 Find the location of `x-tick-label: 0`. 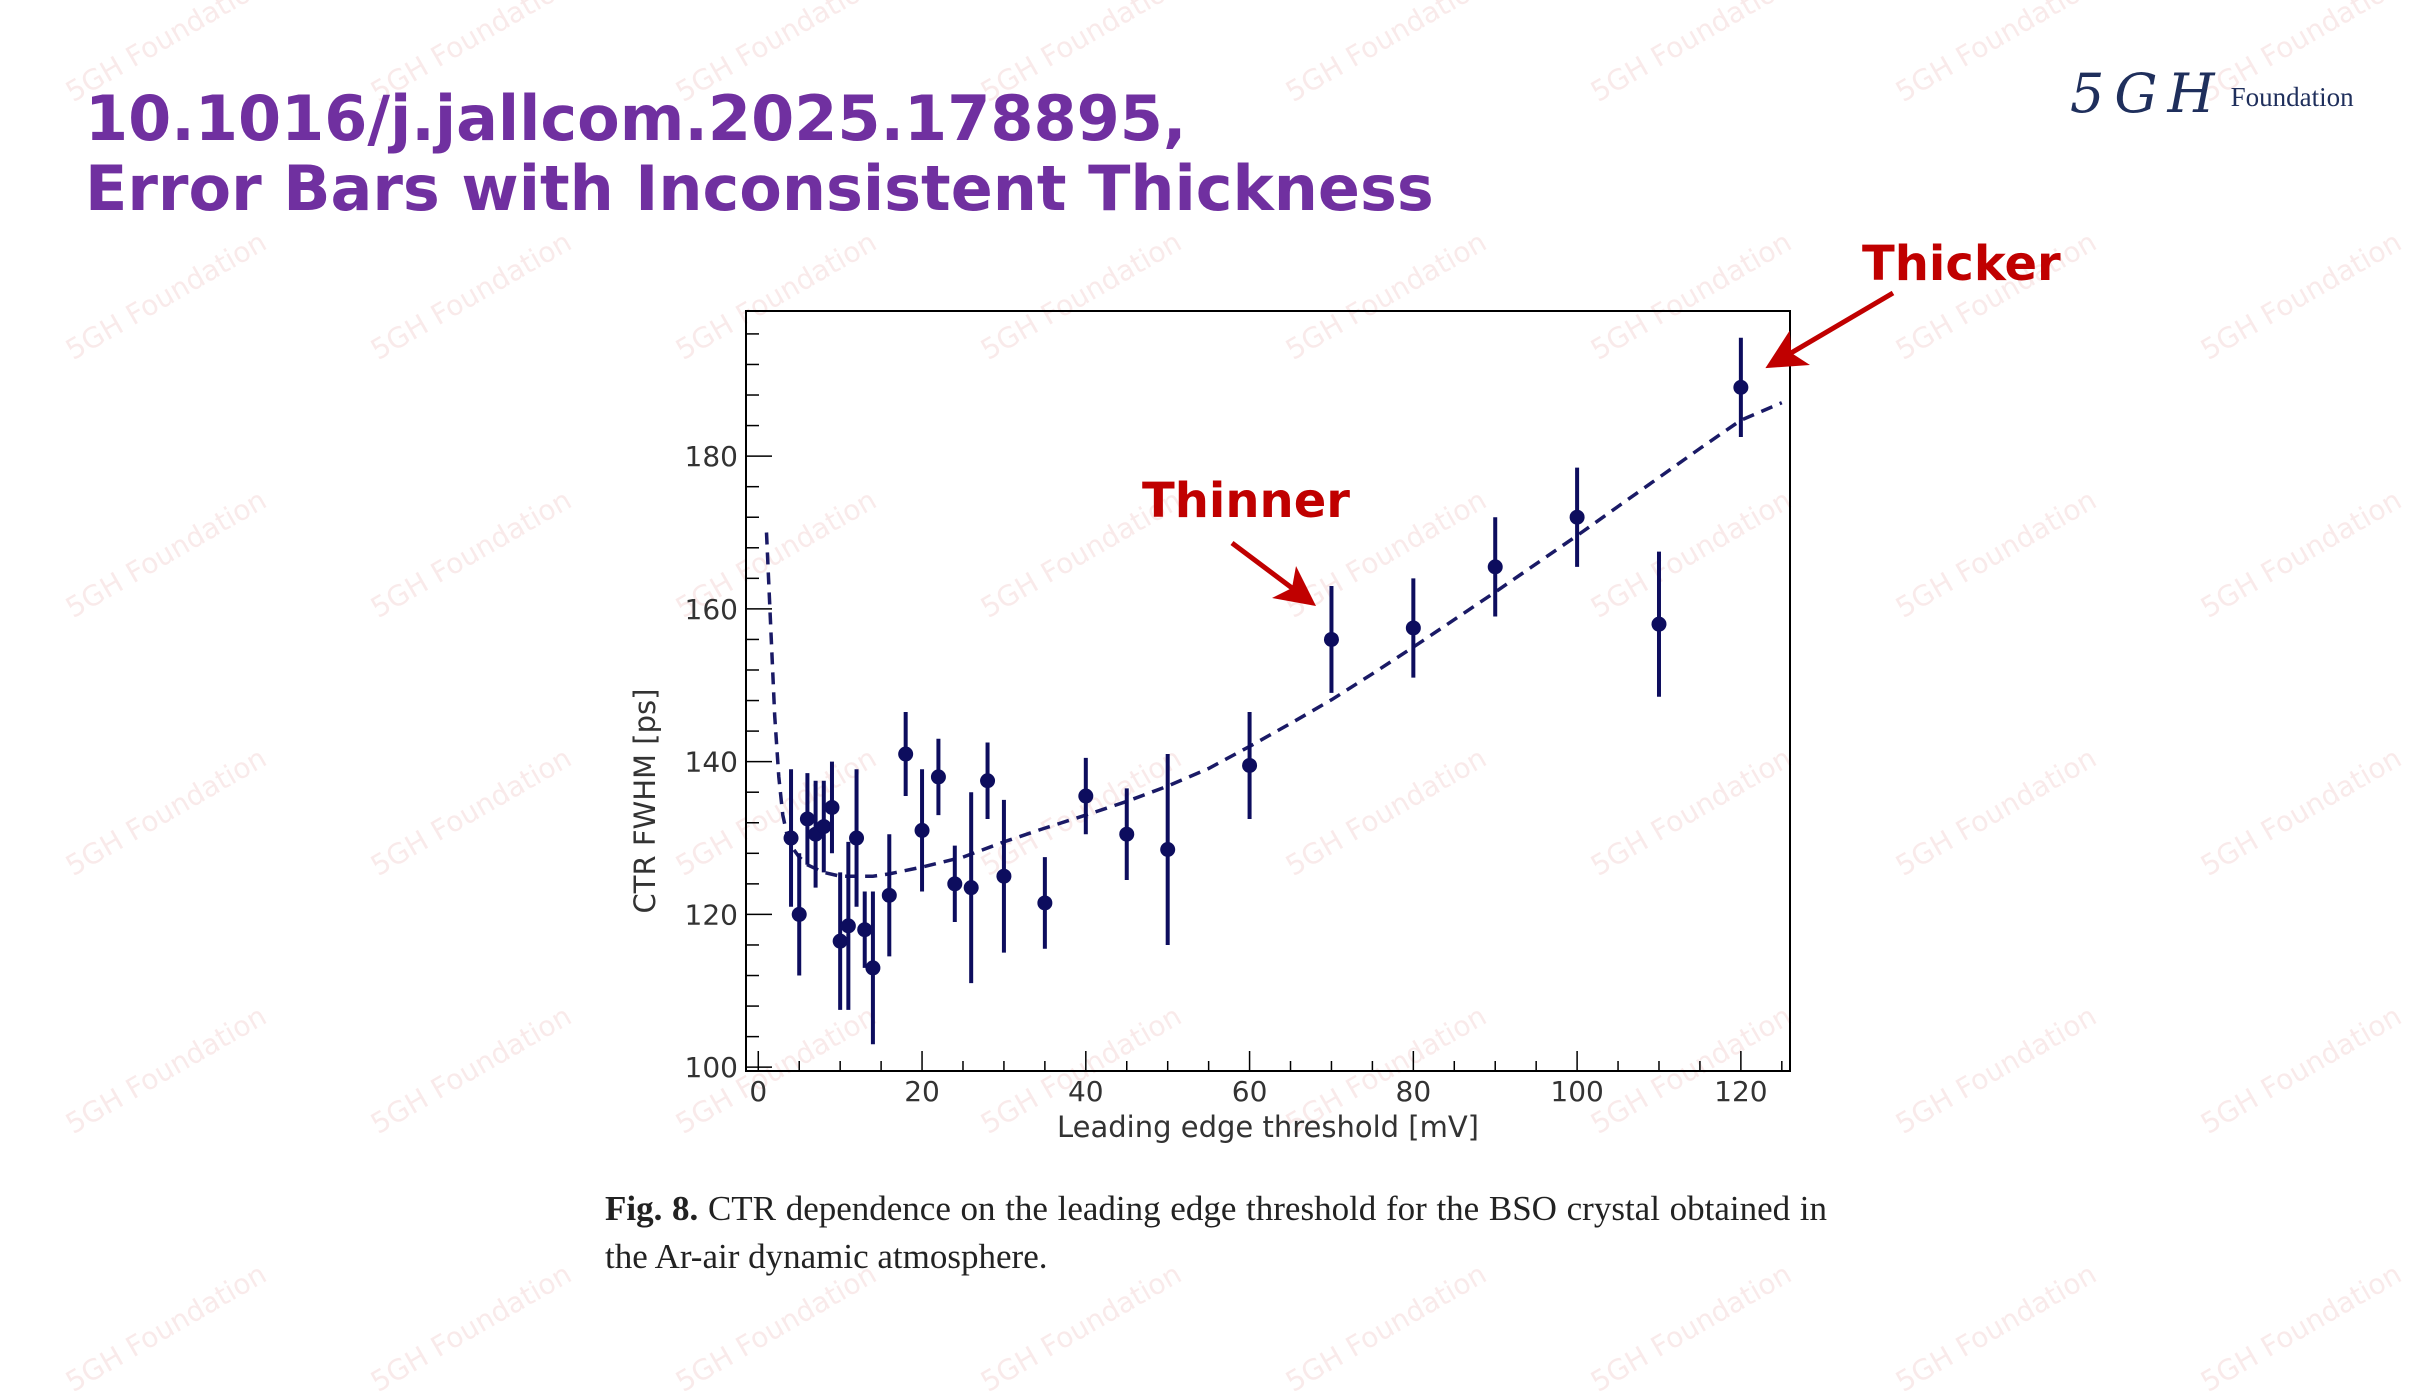

x-tick-label: 0 is located at coordinates (758, 1091).